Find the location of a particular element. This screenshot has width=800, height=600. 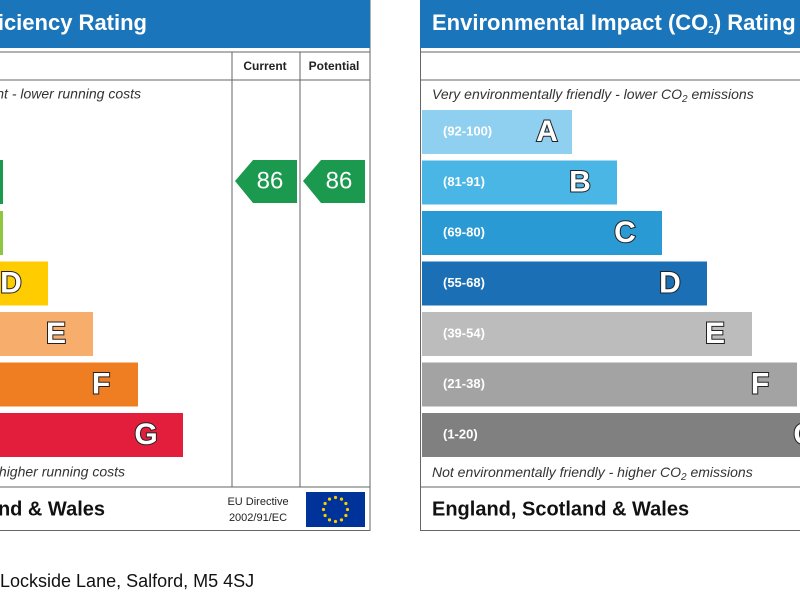

potential-arrow is located at coordinates (334, 181).